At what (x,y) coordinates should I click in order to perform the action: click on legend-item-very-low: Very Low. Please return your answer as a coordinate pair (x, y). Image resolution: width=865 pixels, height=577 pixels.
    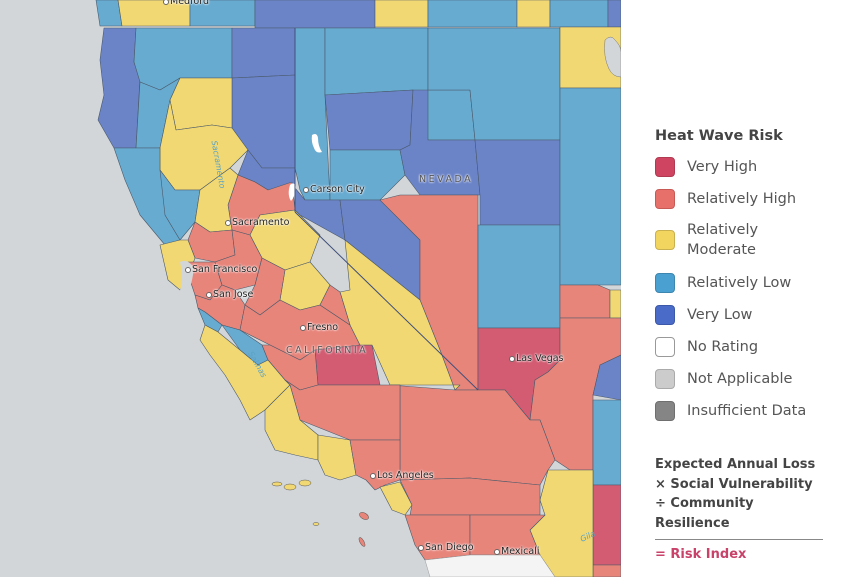
    Looking at the image, I should click on (742, 315).